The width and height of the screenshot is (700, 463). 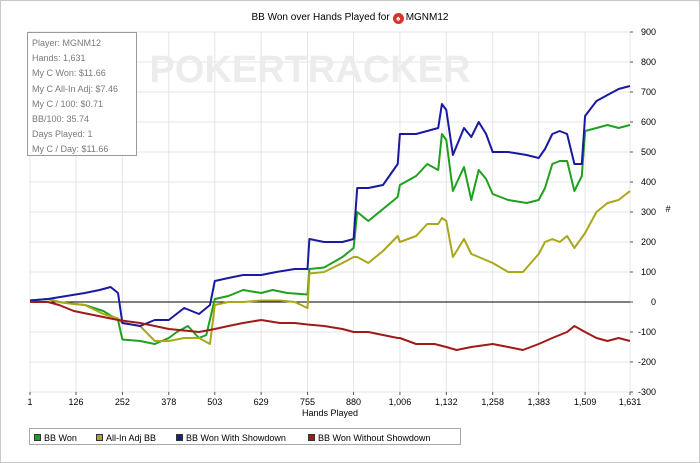 What do you see at coordinates (648, 62) in the screenshot?
I see `y-tick-label: 800` at bounding box center [648, 62].